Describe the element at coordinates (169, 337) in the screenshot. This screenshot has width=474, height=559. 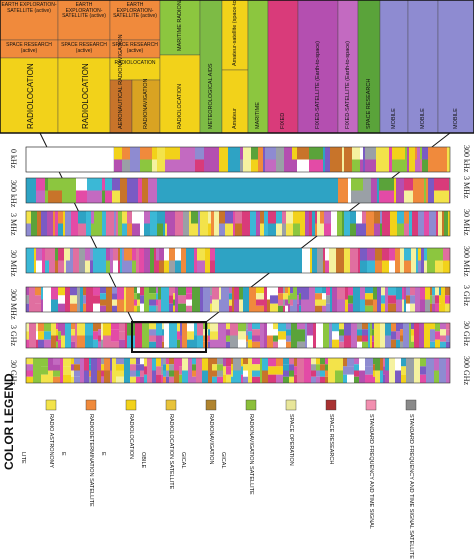
I see `zoom-source-box` at that location.